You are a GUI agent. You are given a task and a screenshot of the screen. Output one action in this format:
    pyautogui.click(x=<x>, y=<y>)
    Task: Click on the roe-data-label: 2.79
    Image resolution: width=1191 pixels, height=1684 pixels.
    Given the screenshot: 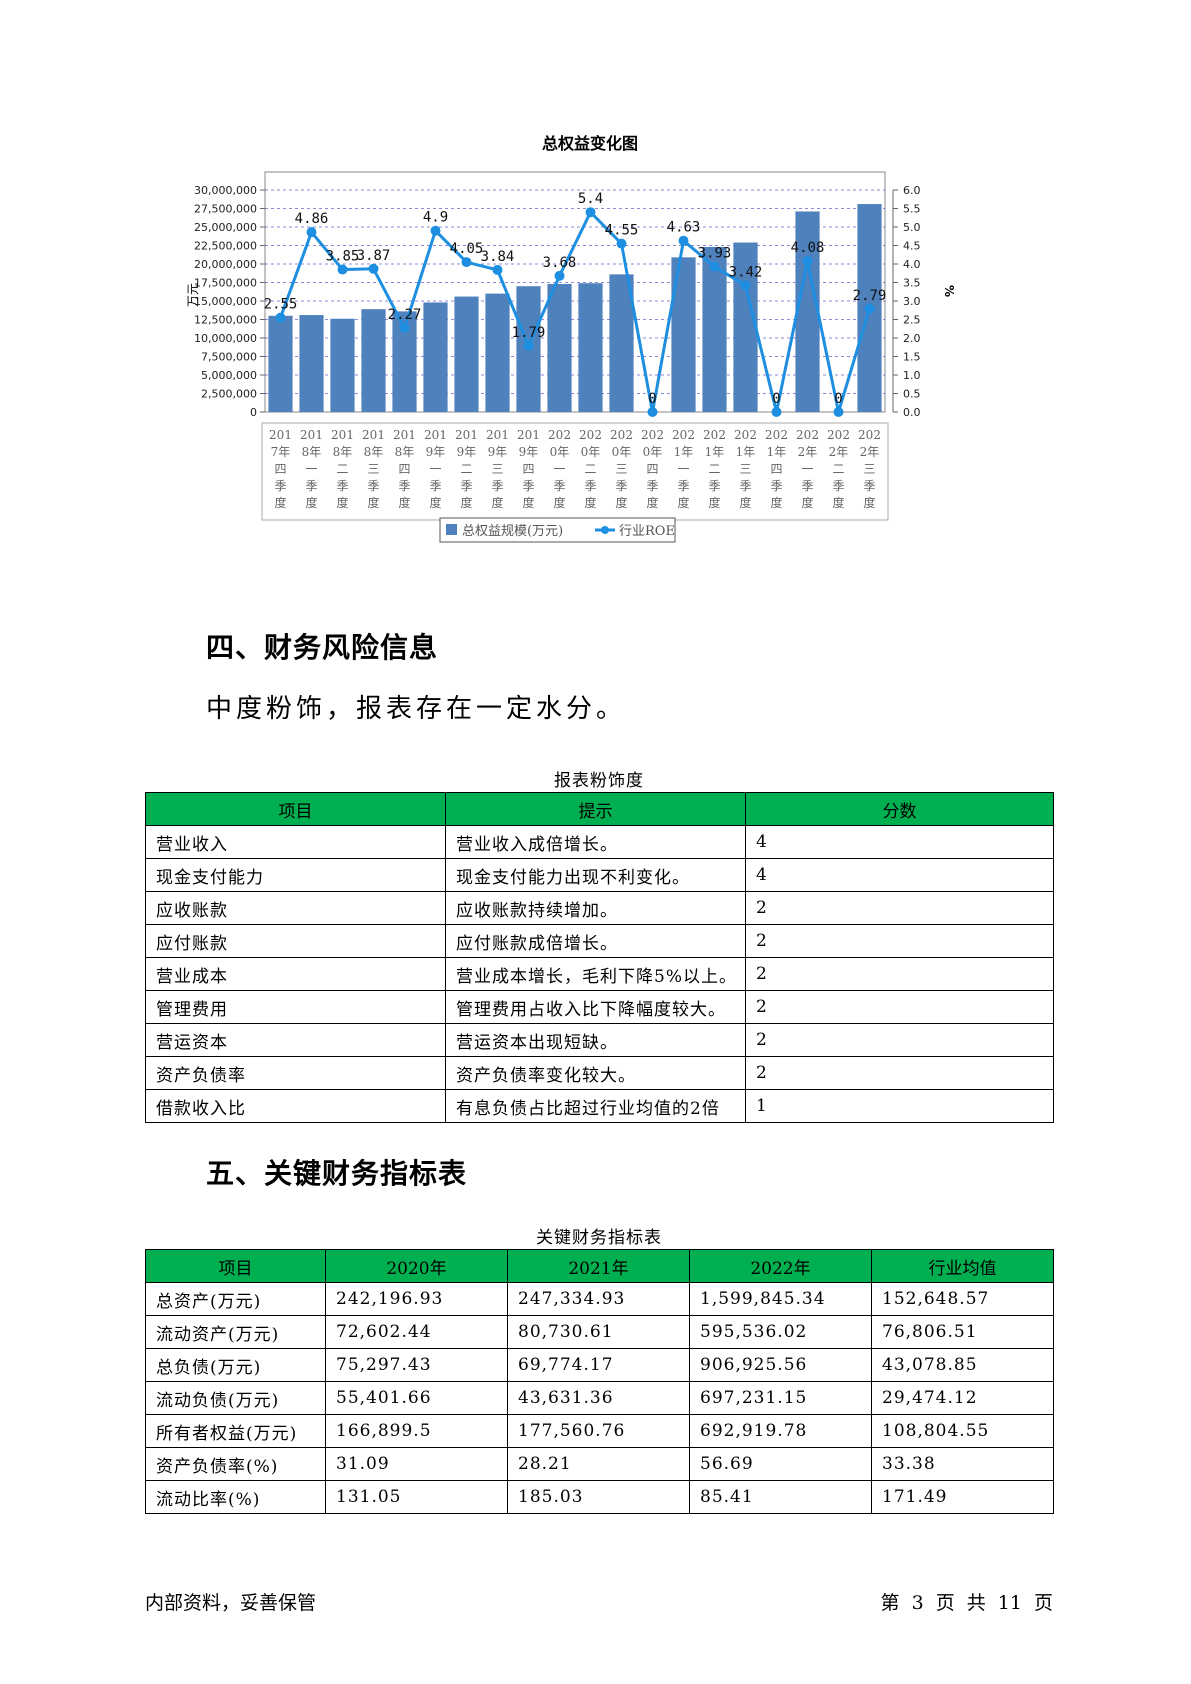 What is the action you would take?
    pyautogui.click(x=870, y=296)
    